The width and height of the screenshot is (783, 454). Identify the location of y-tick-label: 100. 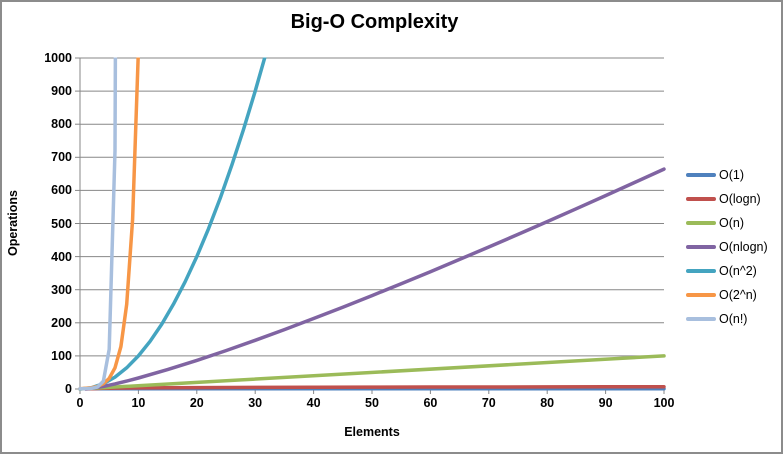
(61, 355).